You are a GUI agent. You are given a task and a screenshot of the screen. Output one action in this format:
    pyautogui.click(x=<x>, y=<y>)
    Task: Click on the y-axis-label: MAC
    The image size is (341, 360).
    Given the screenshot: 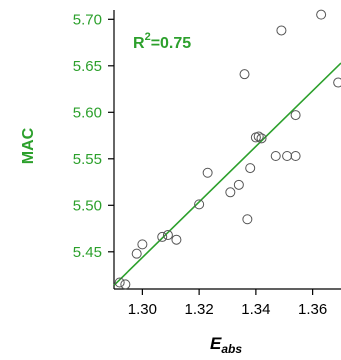 What is the action you would take?
    pyautogui.click(x=28, y=145)
    